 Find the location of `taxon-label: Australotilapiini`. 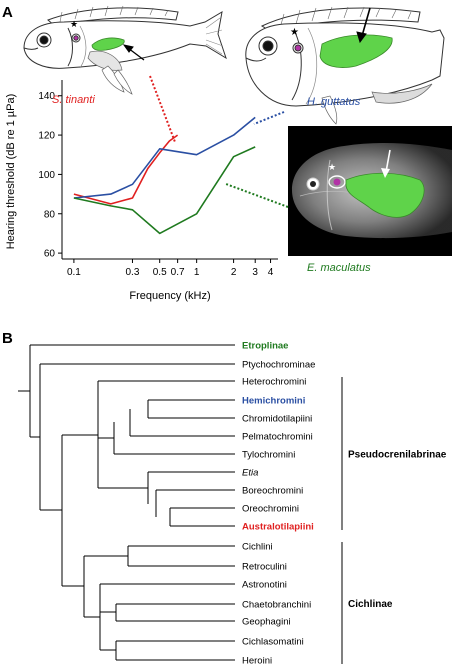

taxon-label: Australotilapiini is located at coordinates (278, 527).